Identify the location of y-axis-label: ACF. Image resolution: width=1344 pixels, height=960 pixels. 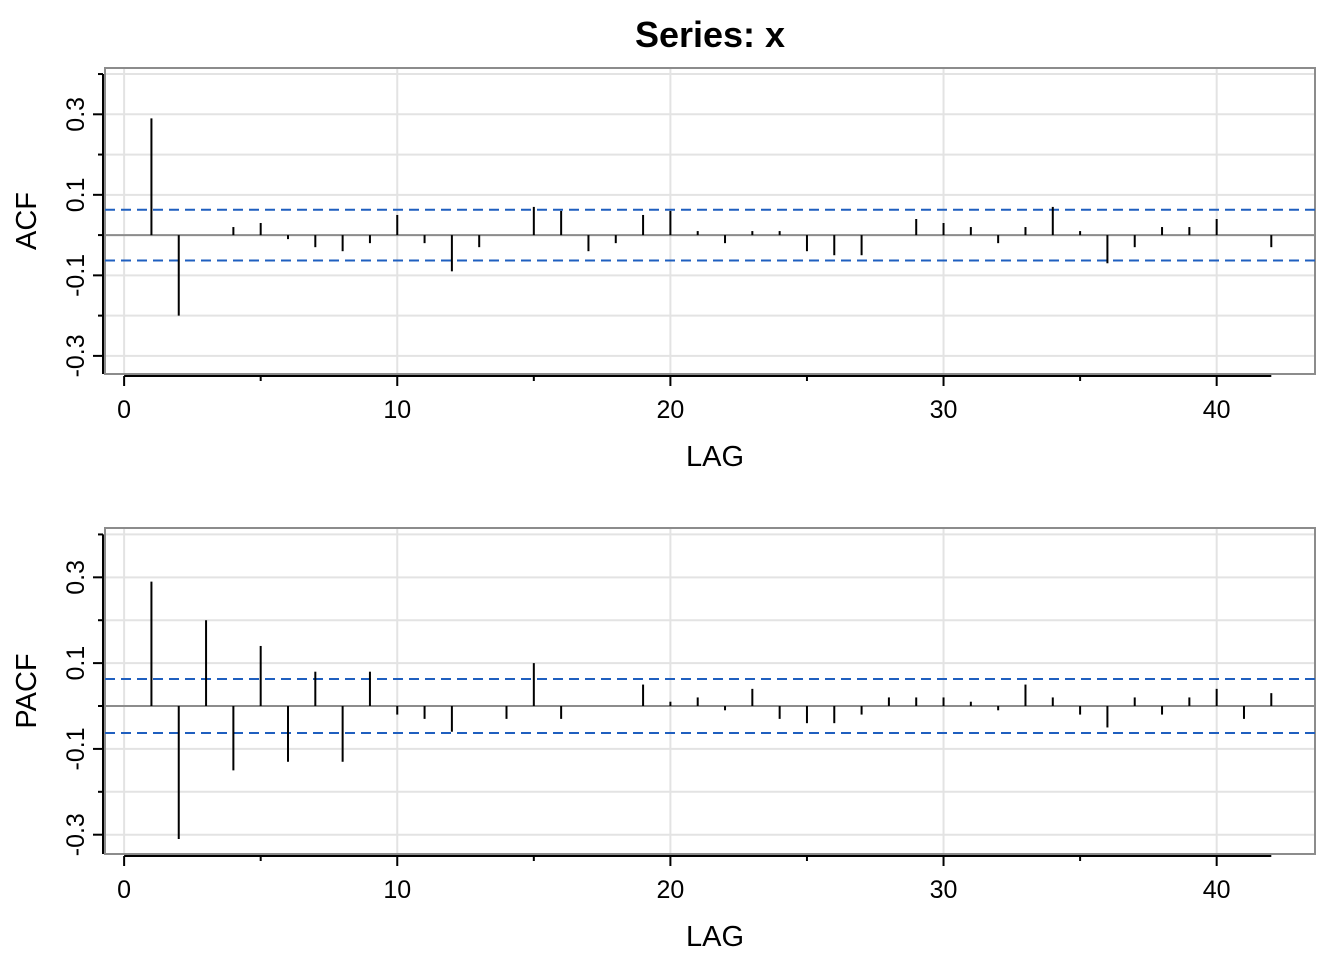
(27, 221).